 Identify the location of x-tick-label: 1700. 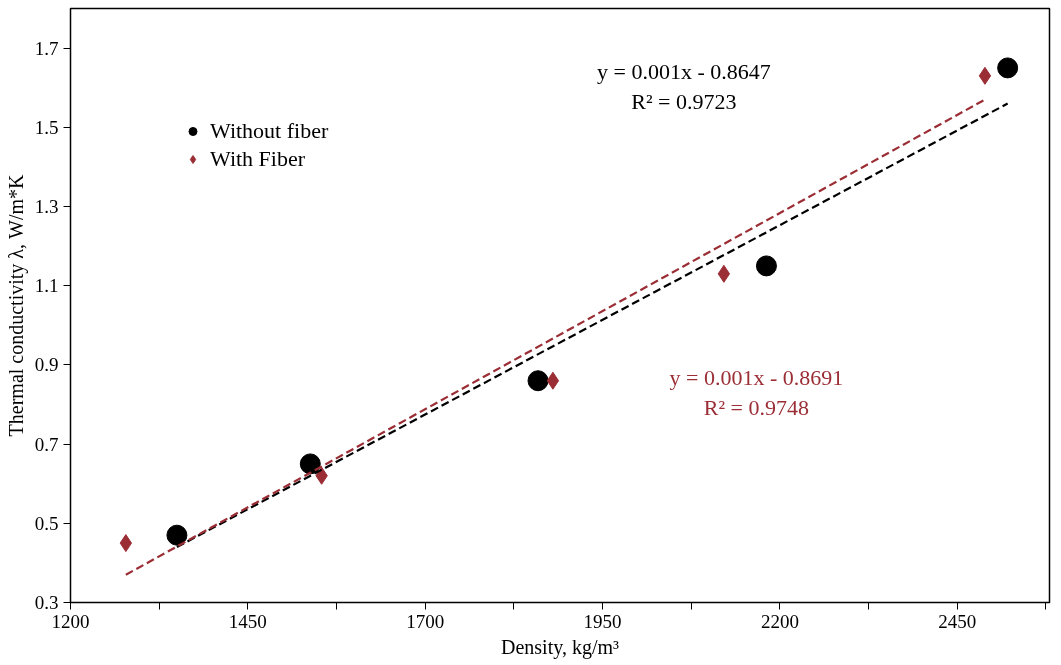
(425, 621).